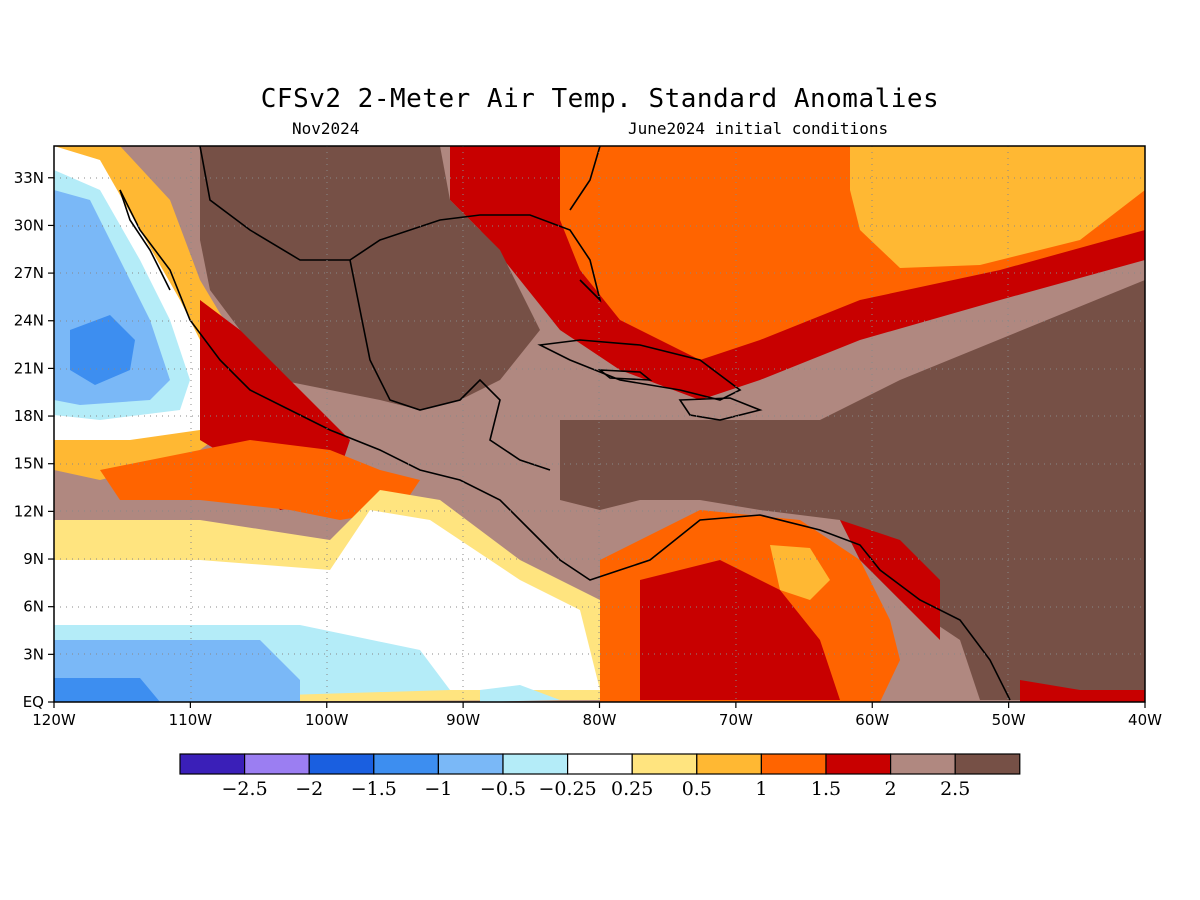 This screenshot has height=900, width=1200. Describe the element at coordinates (33, 702) in the screenshot. I see `y-tick-label: EQ` at that location.